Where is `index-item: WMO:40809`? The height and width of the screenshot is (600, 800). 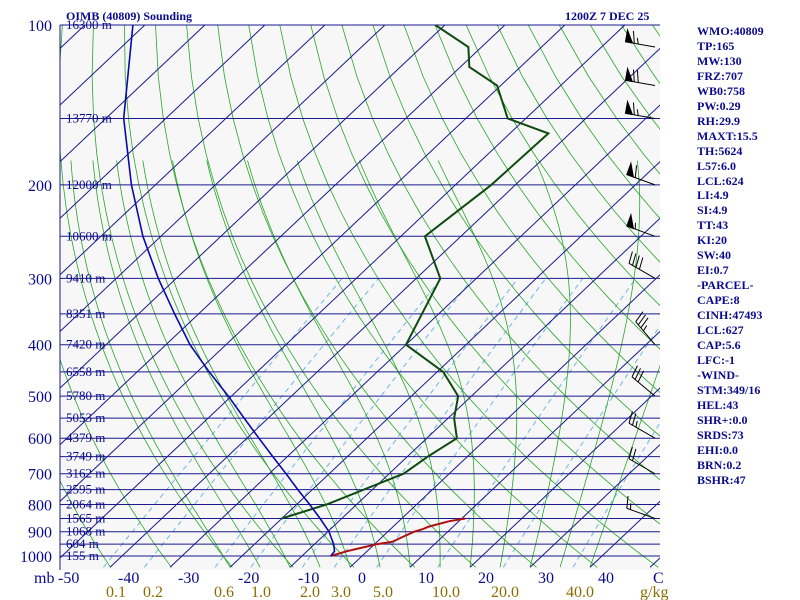 index-item: WMO:40809 is located at coordinates (730, 31).